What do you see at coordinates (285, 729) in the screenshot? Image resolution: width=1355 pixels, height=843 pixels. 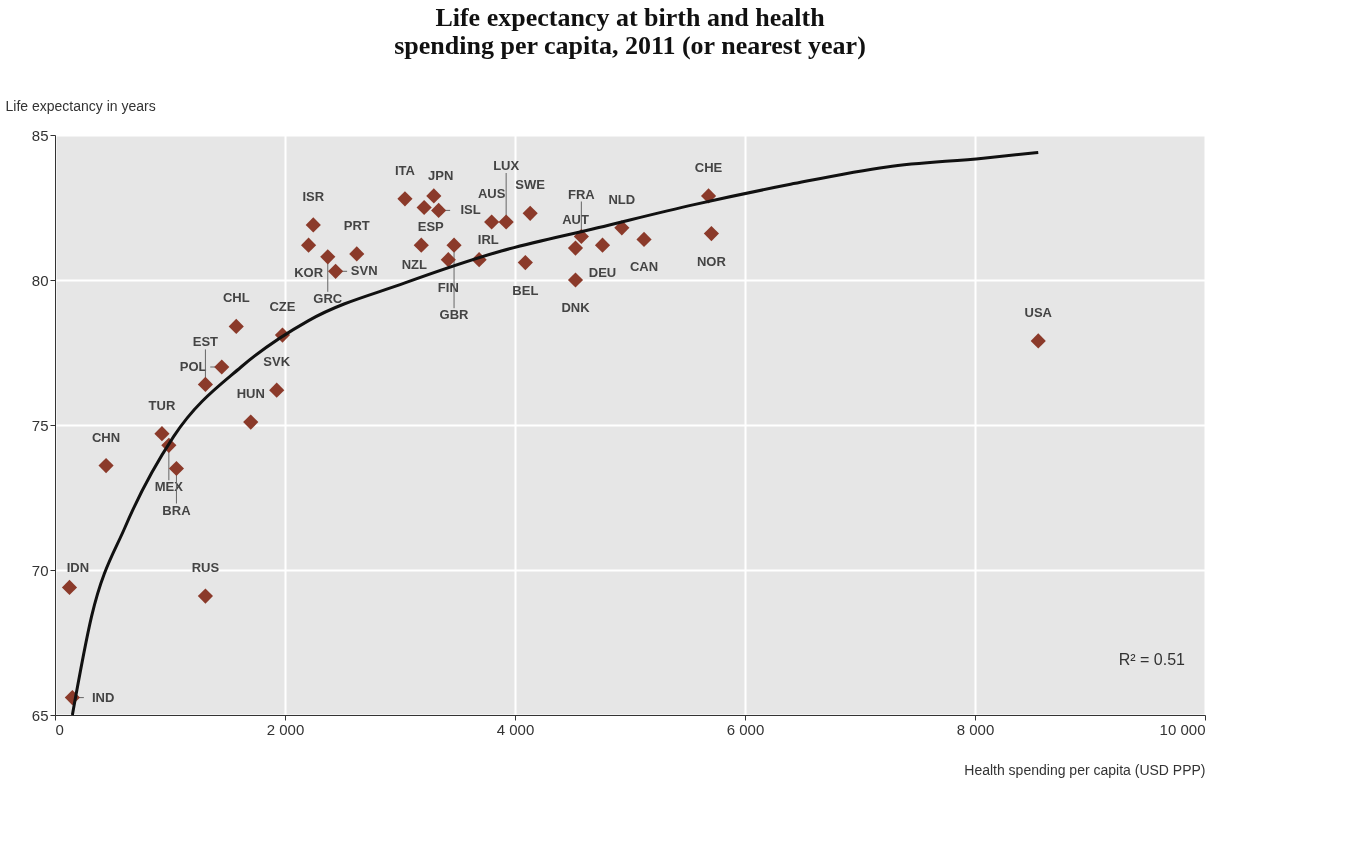 I see `x-tick-label: 2 000` at bounding box center [285, 729].